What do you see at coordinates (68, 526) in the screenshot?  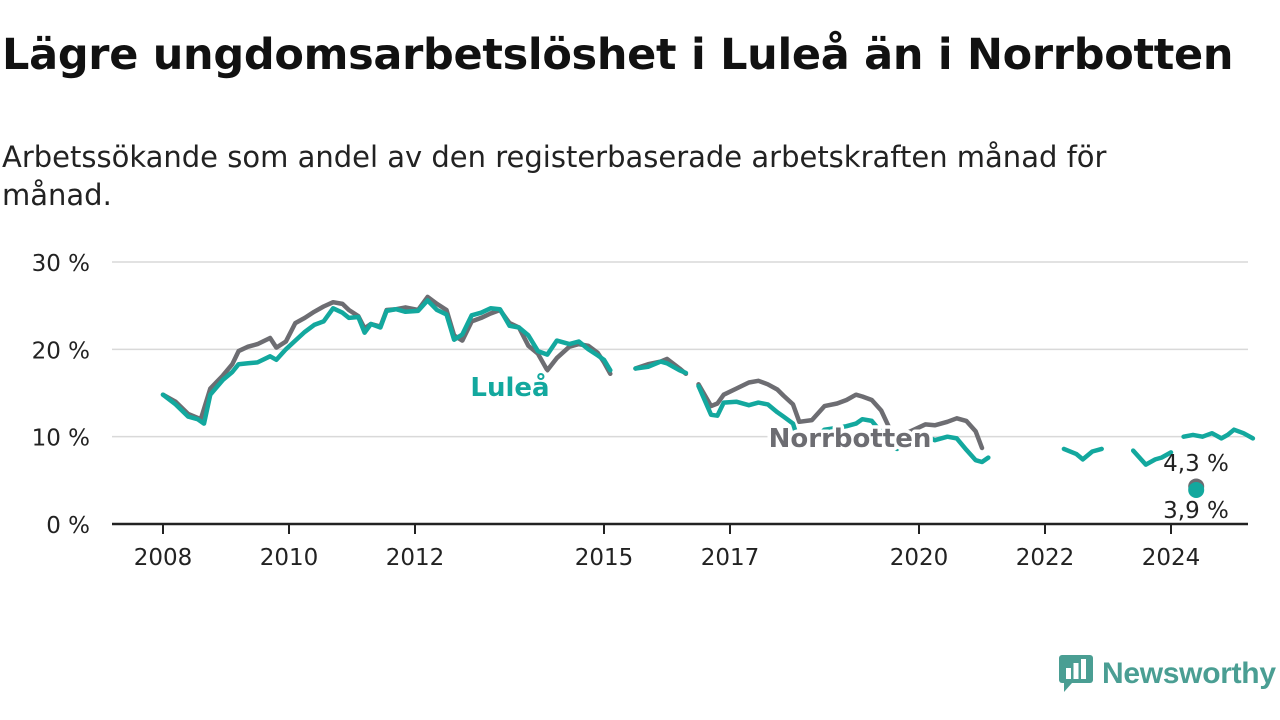 I see `y-tick-label: 0 %` at bounding box center [68, 526].